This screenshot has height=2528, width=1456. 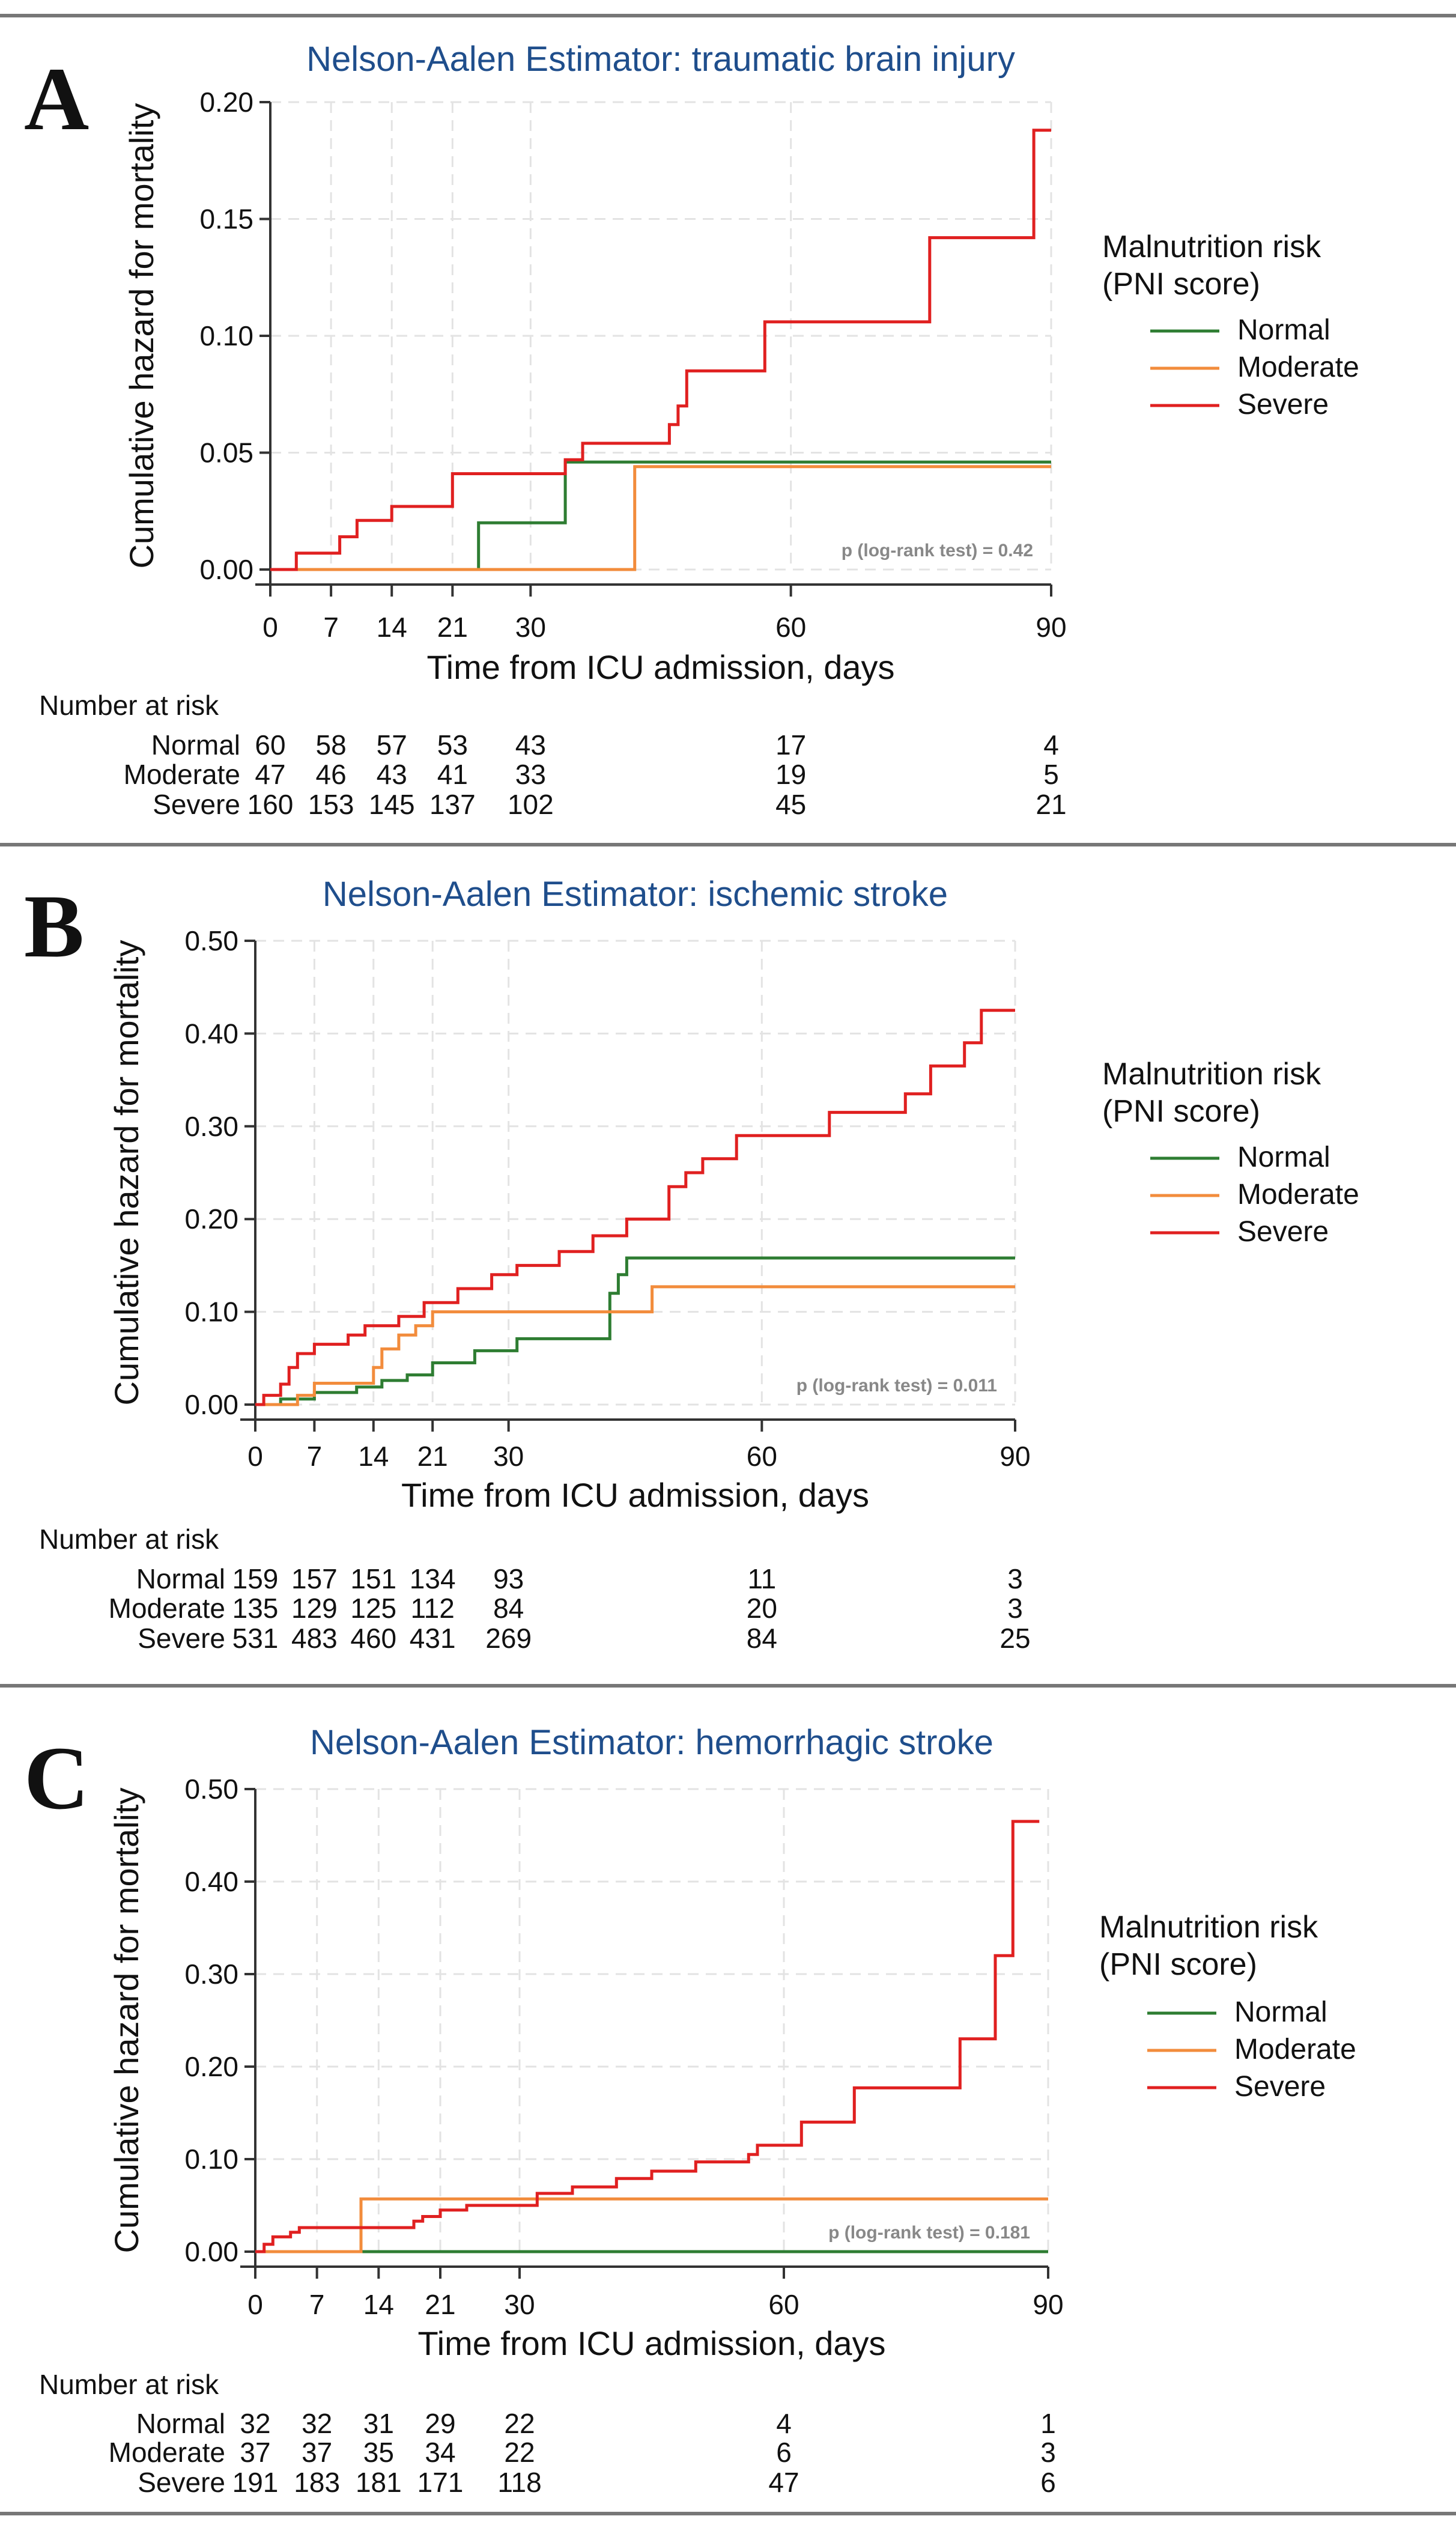 What do you see at coordinates (897, 1386) in the screenshot?
I see `p-value-annotation: p (log-rank test) = 0.011` at bounding box center [897, 1386].